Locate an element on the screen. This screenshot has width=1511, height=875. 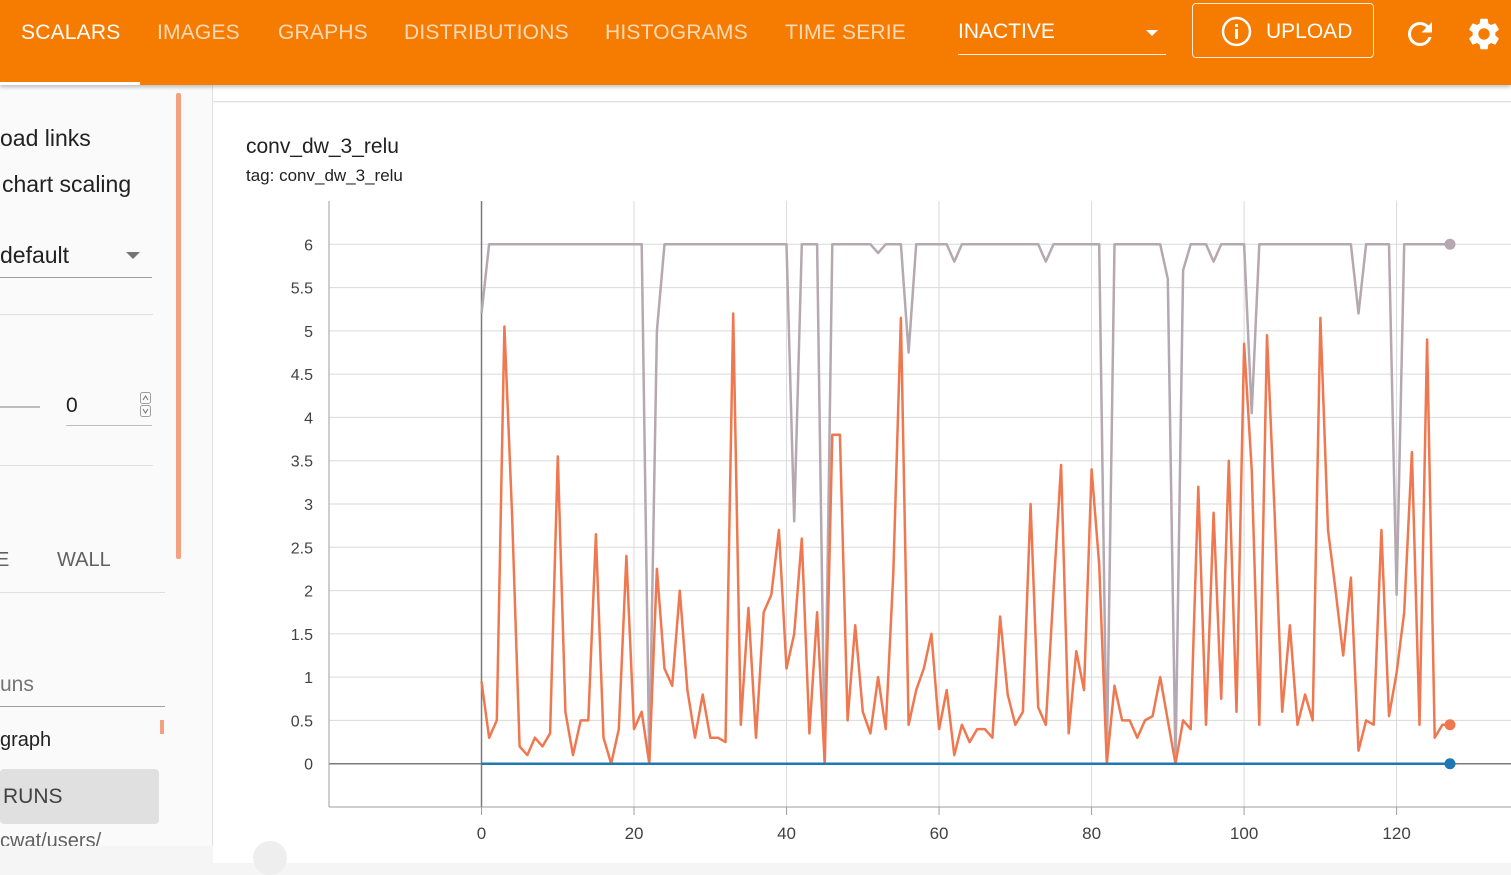
info-circle-icon is located at coordinates (1236, 31).